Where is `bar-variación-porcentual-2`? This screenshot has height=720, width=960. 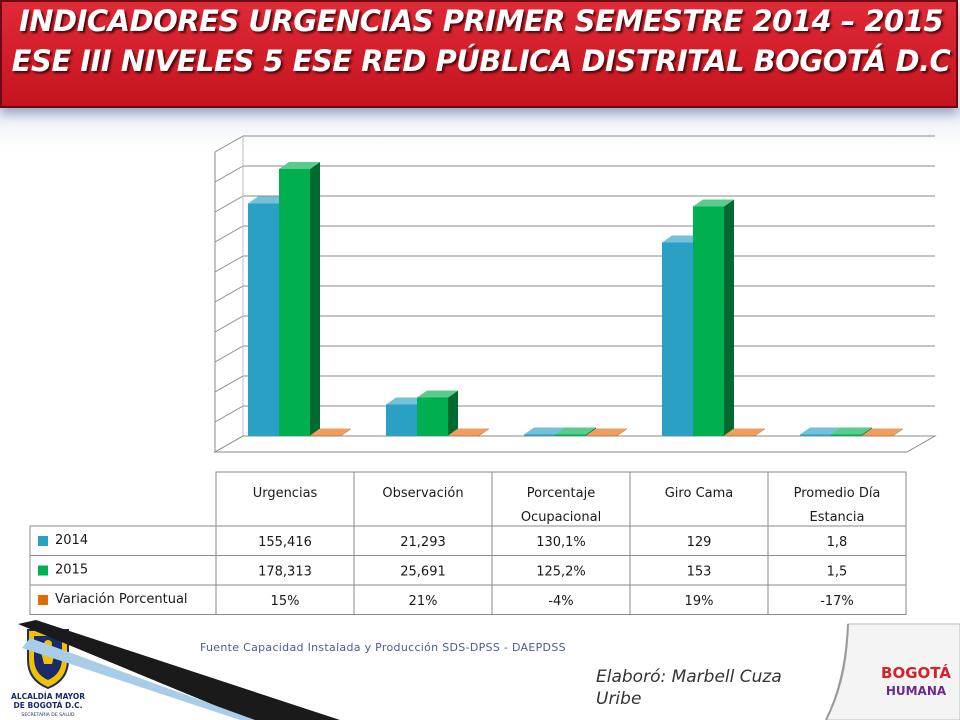 bar-variación-porcentual-2 is located at coordinates (606, 432).